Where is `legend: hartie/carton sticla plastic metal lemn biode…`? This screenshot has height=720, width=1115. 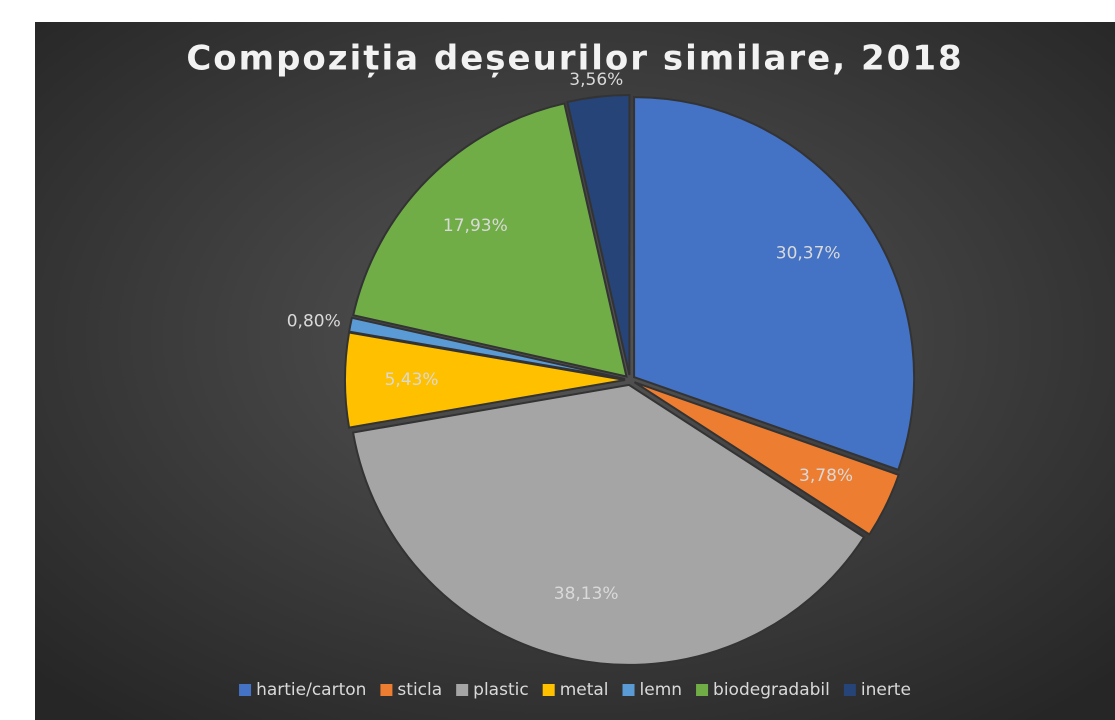 legend: hartie/carton sticla plastic metal lemn biode… is located at coordinates (575, 690).